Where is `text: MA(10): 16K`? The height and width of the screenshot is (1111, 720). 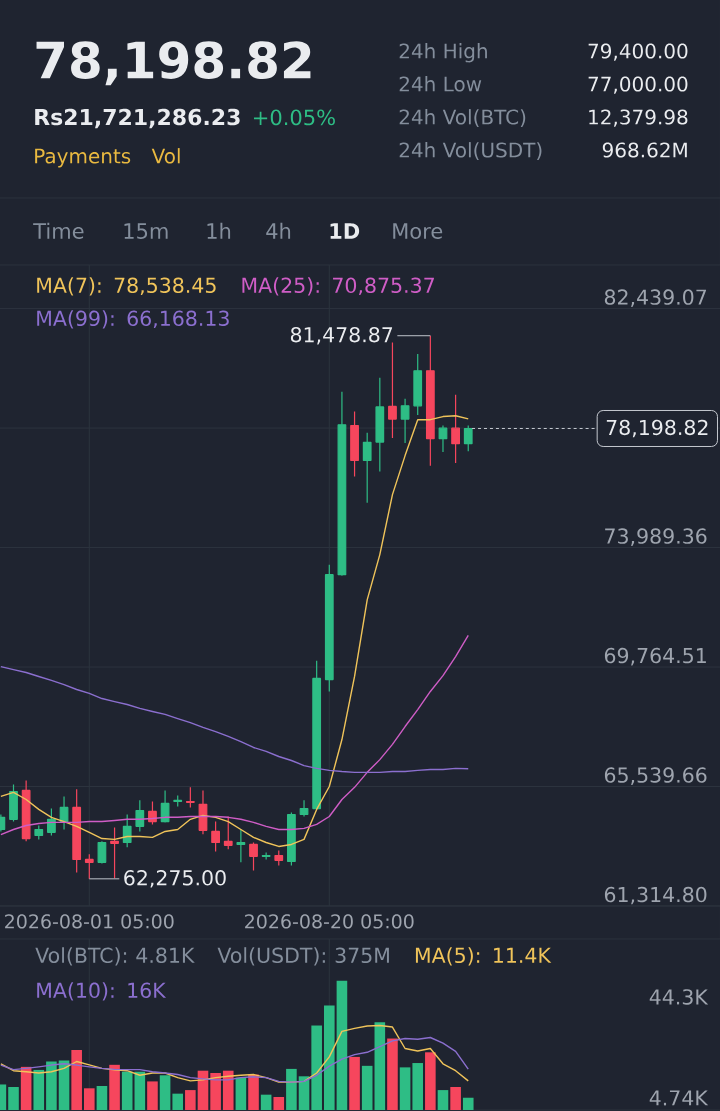 text: MA(10): 16K is located at coordinates (102, 991).